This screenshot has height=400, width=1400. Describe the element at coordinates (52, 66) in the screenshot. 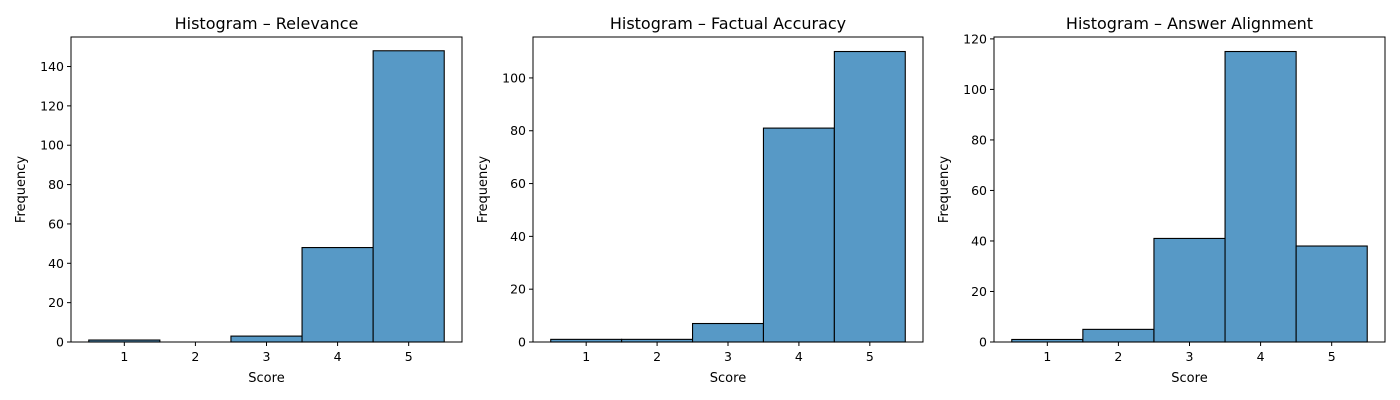

I see `y-tick-label: 140` at that location.